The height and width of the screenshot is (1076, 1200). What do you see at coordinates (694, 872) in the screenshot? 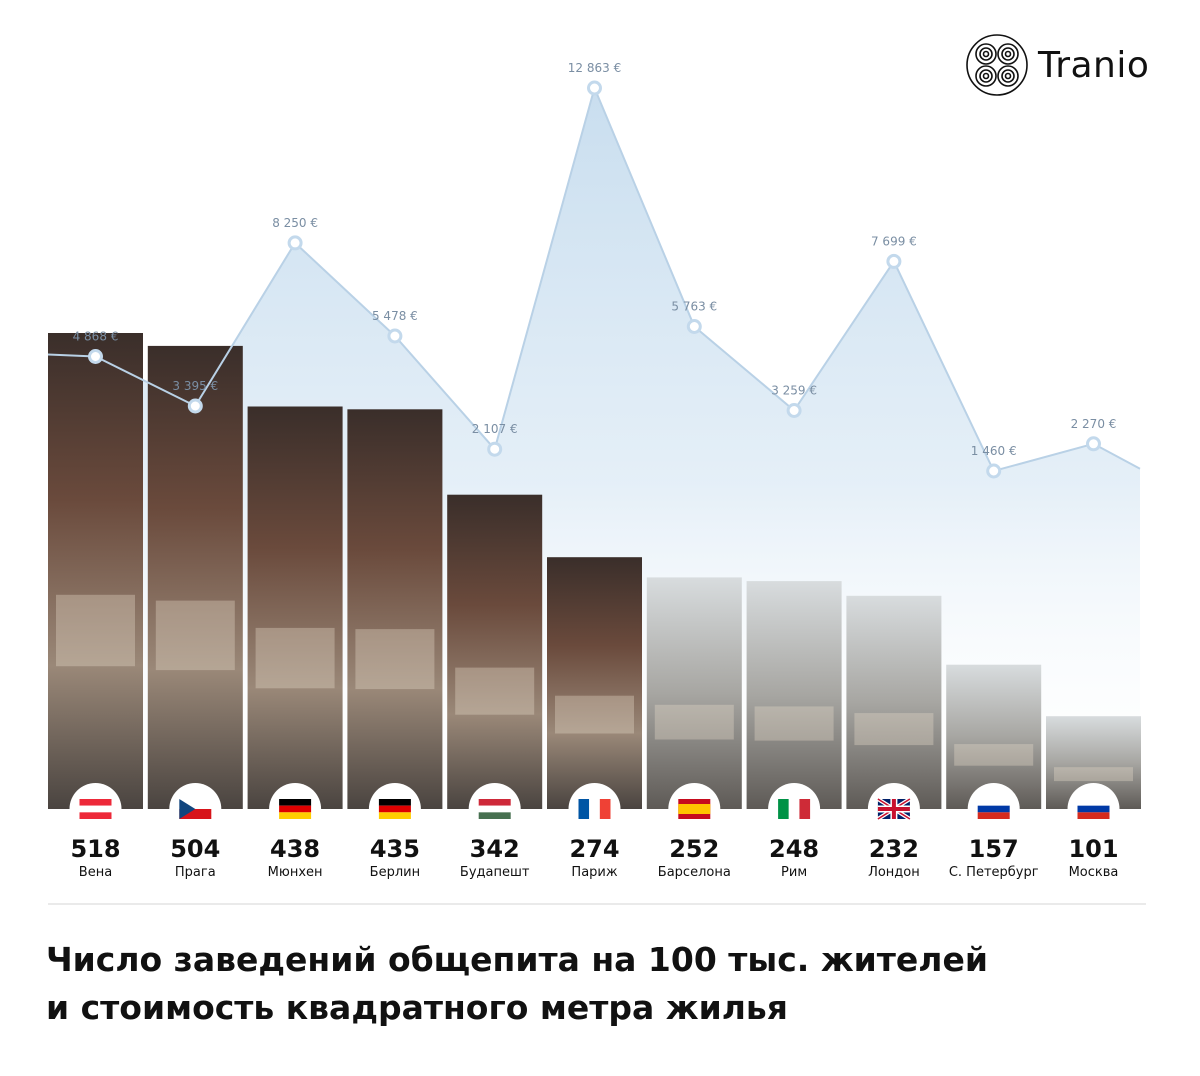
I see `city-label-6: Барселона` at bounding box center [694, 872].